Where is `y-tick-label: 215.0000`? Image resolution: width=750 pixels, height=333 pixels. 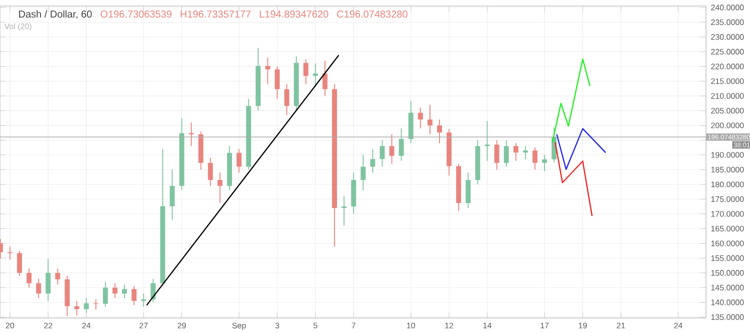 y-tick-label: 215.0000 is located at coordinates (727, 81).